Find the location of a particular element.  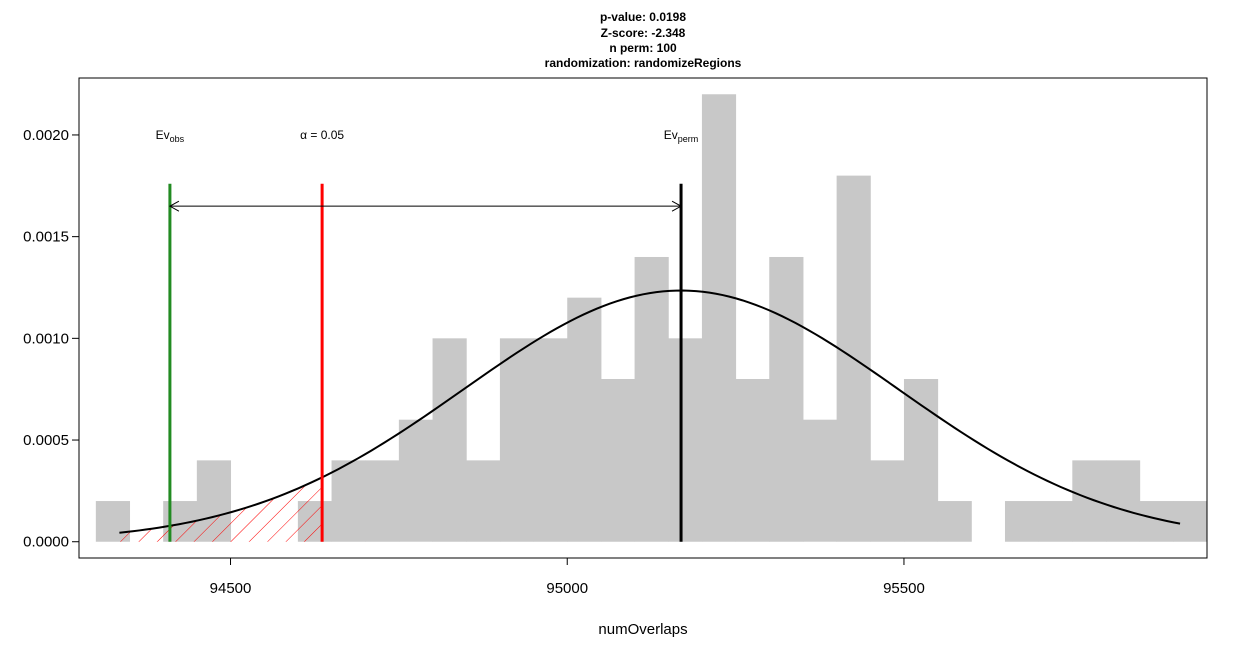

title-line-pvalue: p-value: 0.0198 is located at coordinates (643, 17).